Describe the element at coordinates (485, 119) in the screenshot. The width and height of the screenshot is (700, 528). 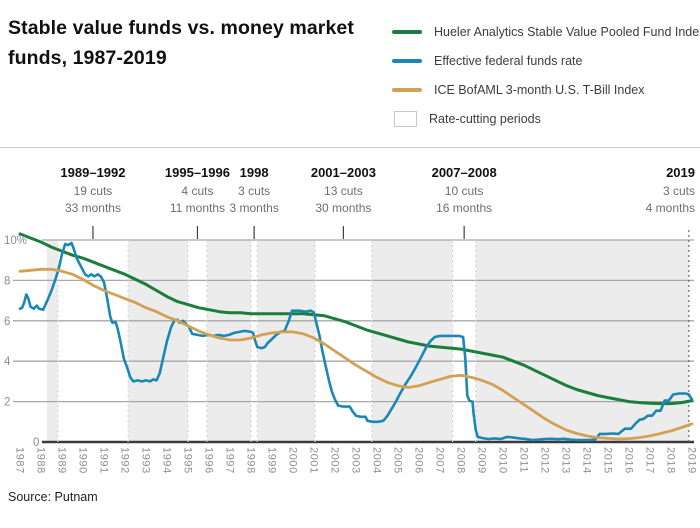
I see `legend-label: Rate-cutting periods` at that location.